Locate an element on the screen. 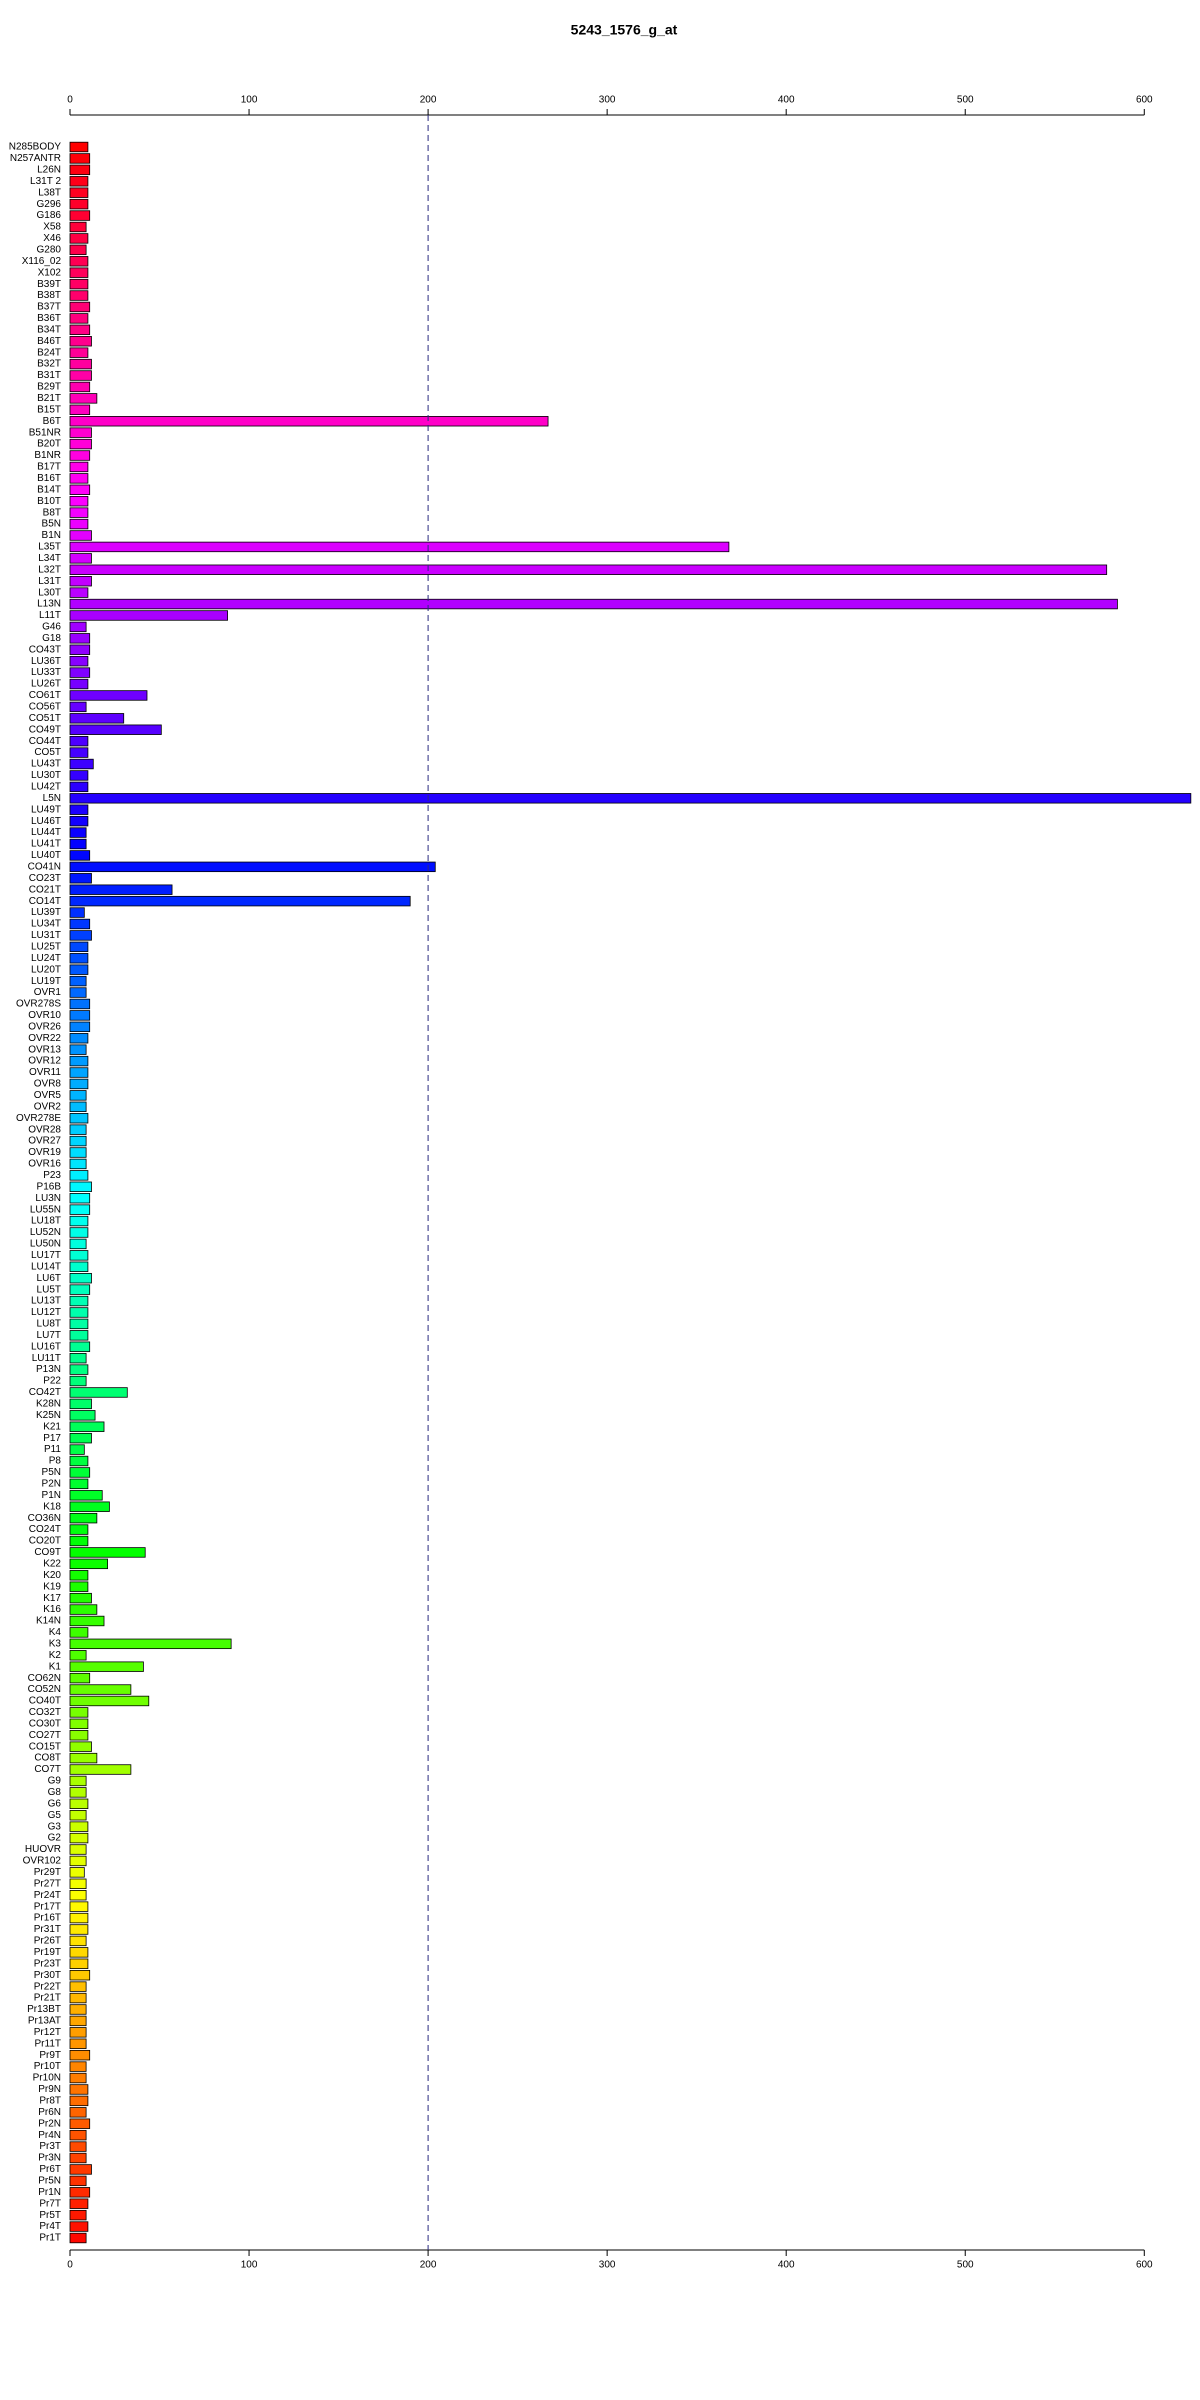 The height and width of the screenshot is (2400, 1200). y-tick-label: B39T is located at coordinates (49, 284).